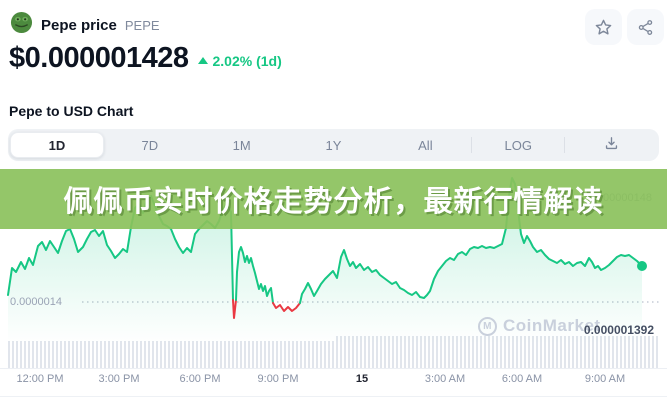 Image resolution: width=667 pixels, height=400 pixels. What do you see at coordinates (425, 145) in the screenshot?
I see `tab-all: All` at bounding box center [425, 145].